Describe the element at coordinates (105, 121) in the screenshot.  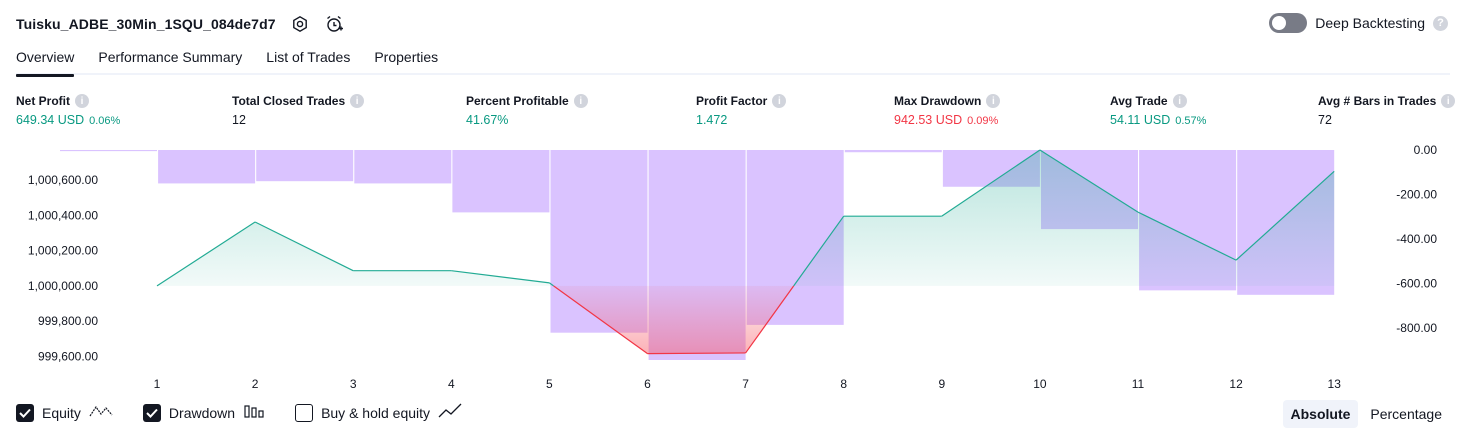
I see `metric-percent: 0.06%` at that location.